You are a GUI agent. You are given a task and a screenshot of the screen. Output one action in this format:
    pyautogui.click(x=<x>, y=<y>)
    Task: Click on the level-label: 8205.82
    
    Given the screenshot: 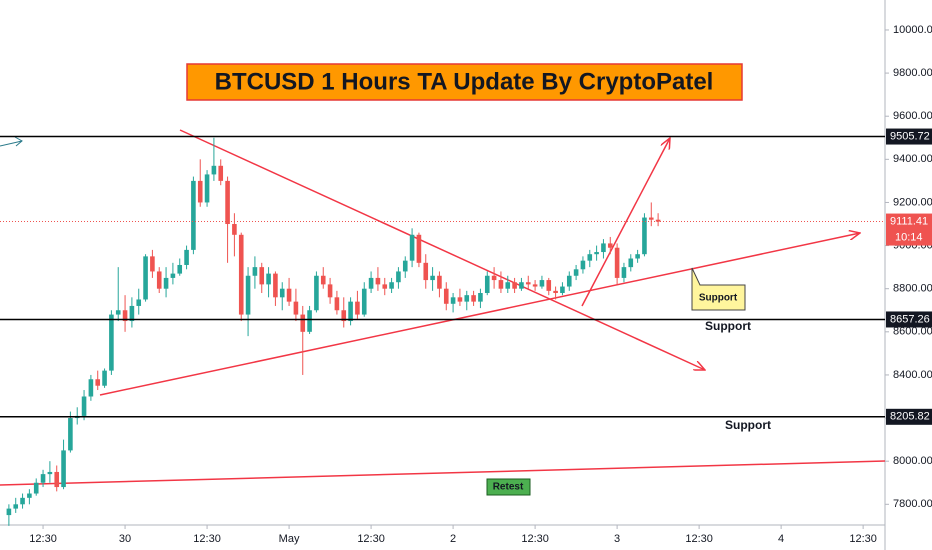 What is the action you would take?
    pyautogui.click(x=910, y=417)
    